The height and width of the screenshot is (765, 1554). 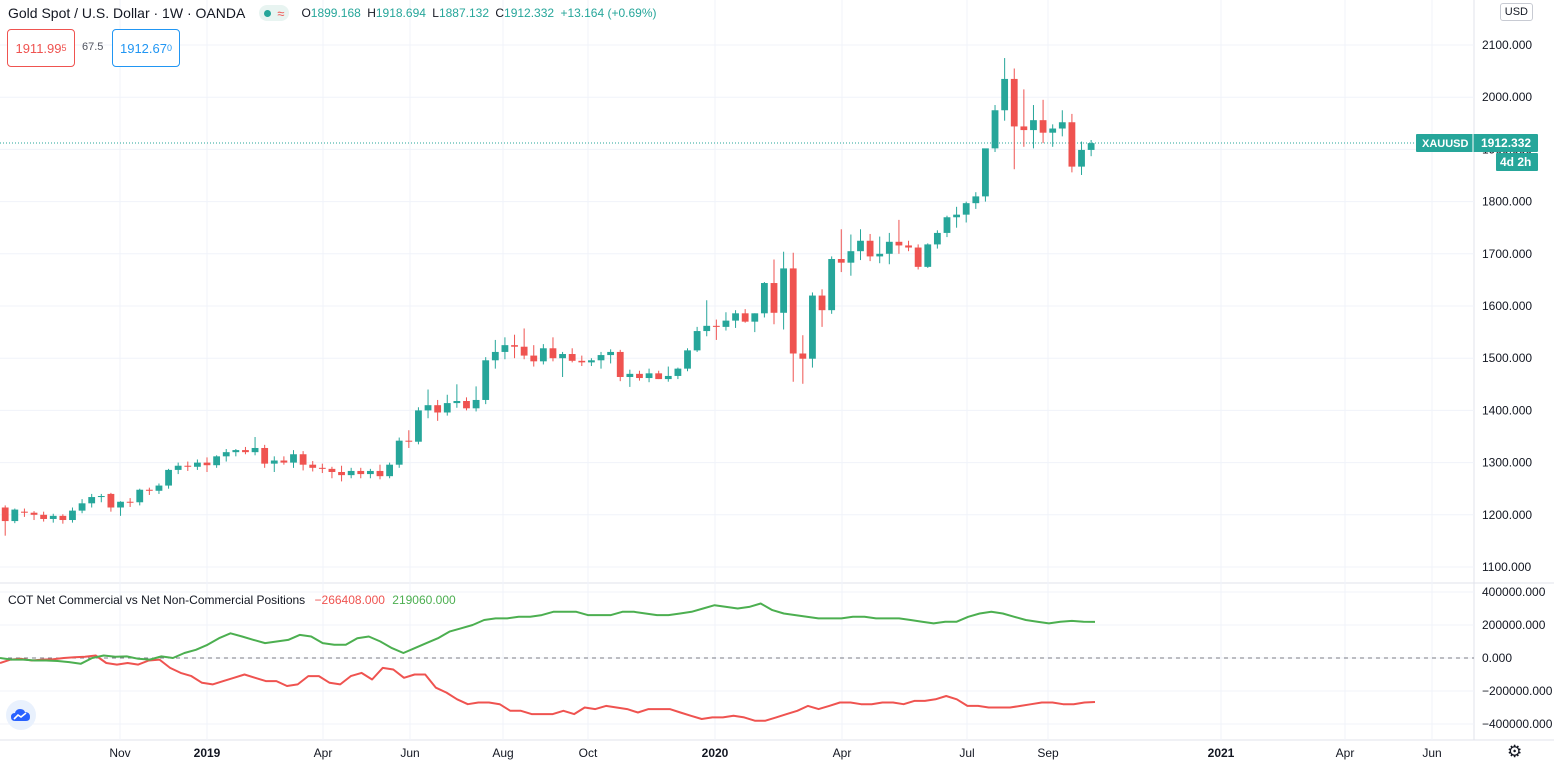 What do you see at coordinates (281, 13) in the screenshot?
I see `wave-icon: ≈` at bounding box center [281, 13].